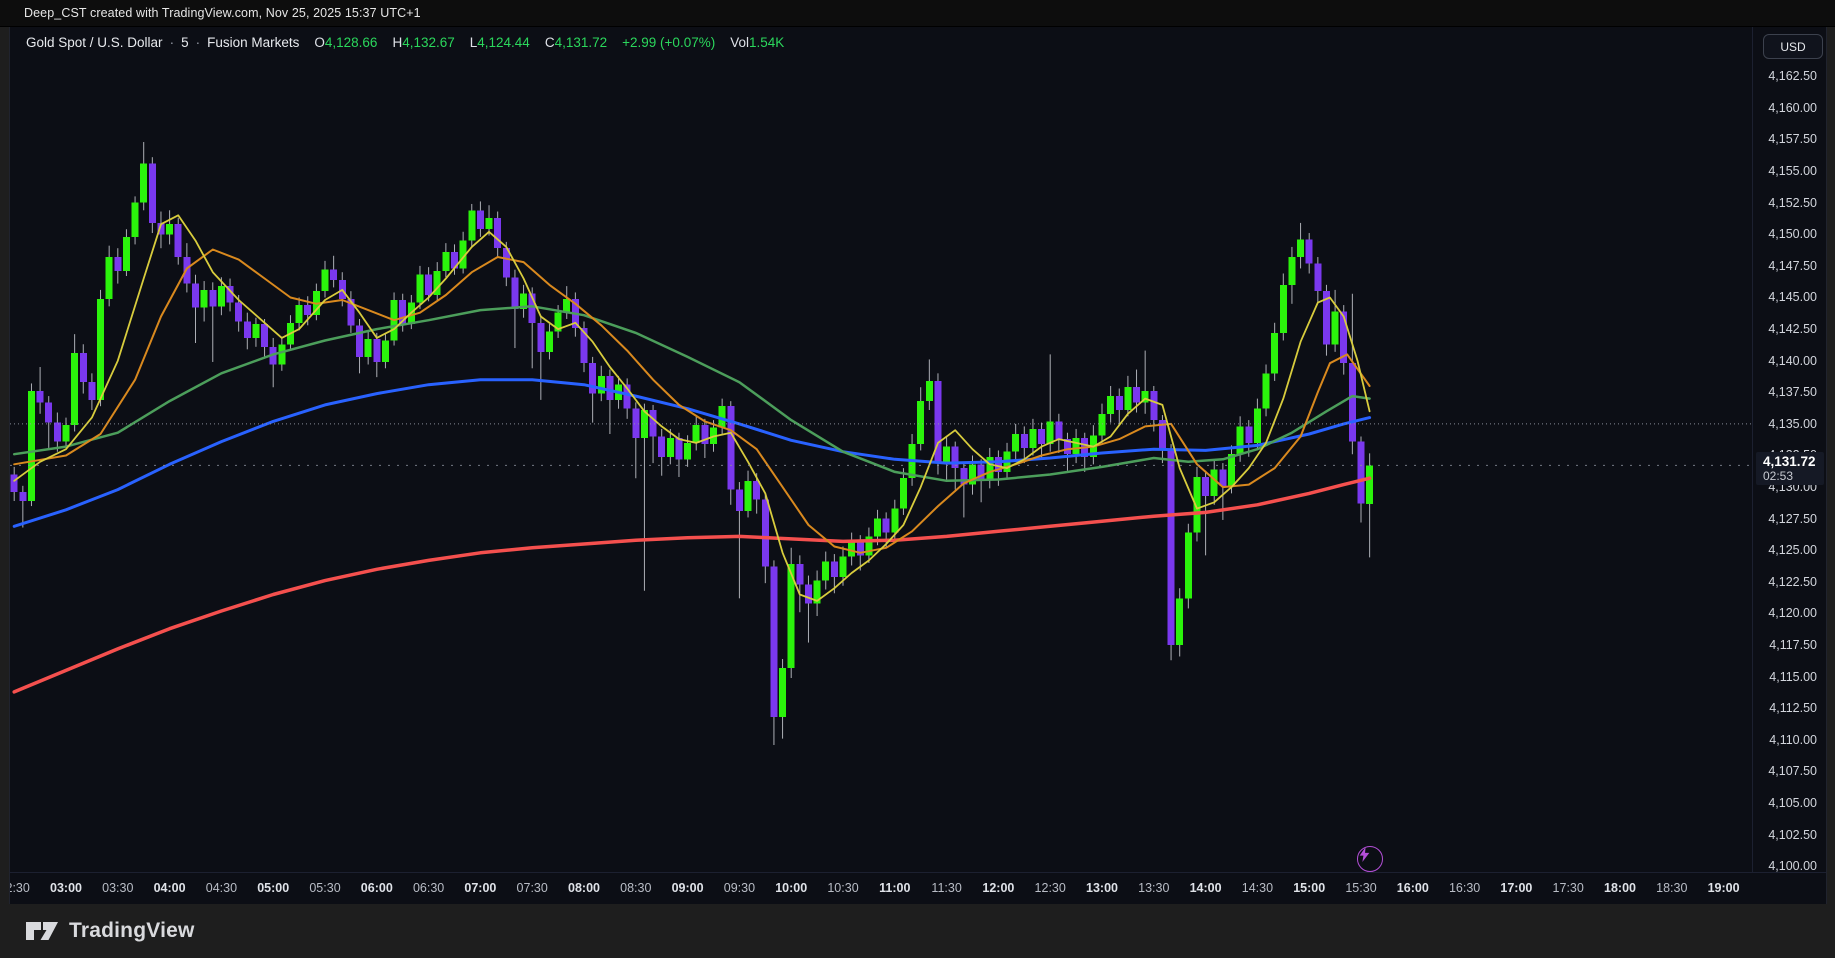 The image size is (1835, 958). Describe the element at coordinates (998, 888) in the screenshot. I see `time-tick-label: 12:00` at that location.